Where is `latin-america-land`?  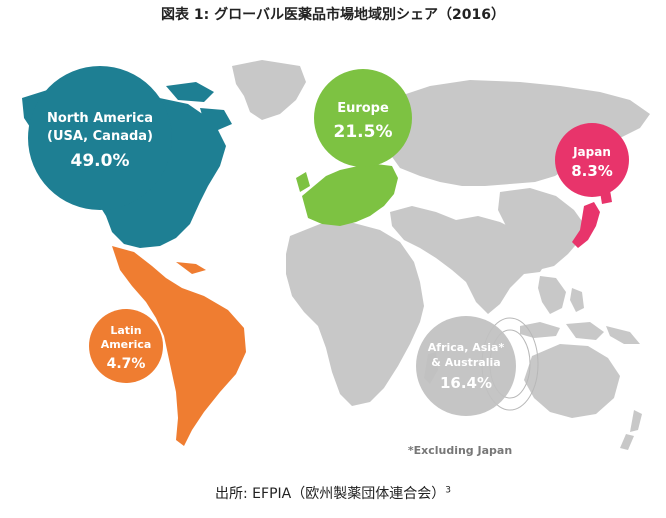
latin-america-land is located at coordinates (179, 346).